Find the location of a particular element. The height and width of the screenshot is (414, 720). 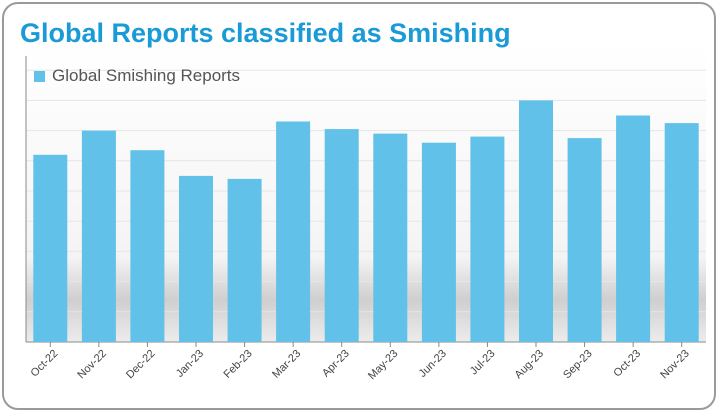

x-tick-label: Apr-23 is located at coordinates (336, 364).